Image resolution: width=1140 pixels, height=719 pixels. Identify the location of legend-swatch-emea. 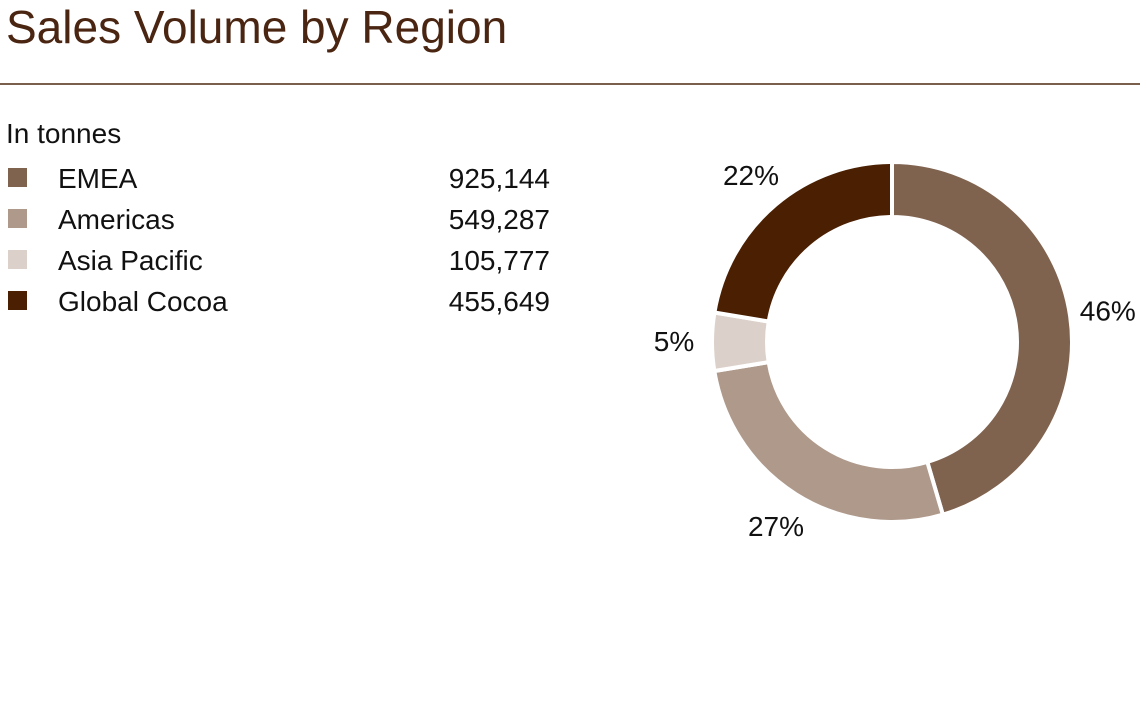
(17, 177).